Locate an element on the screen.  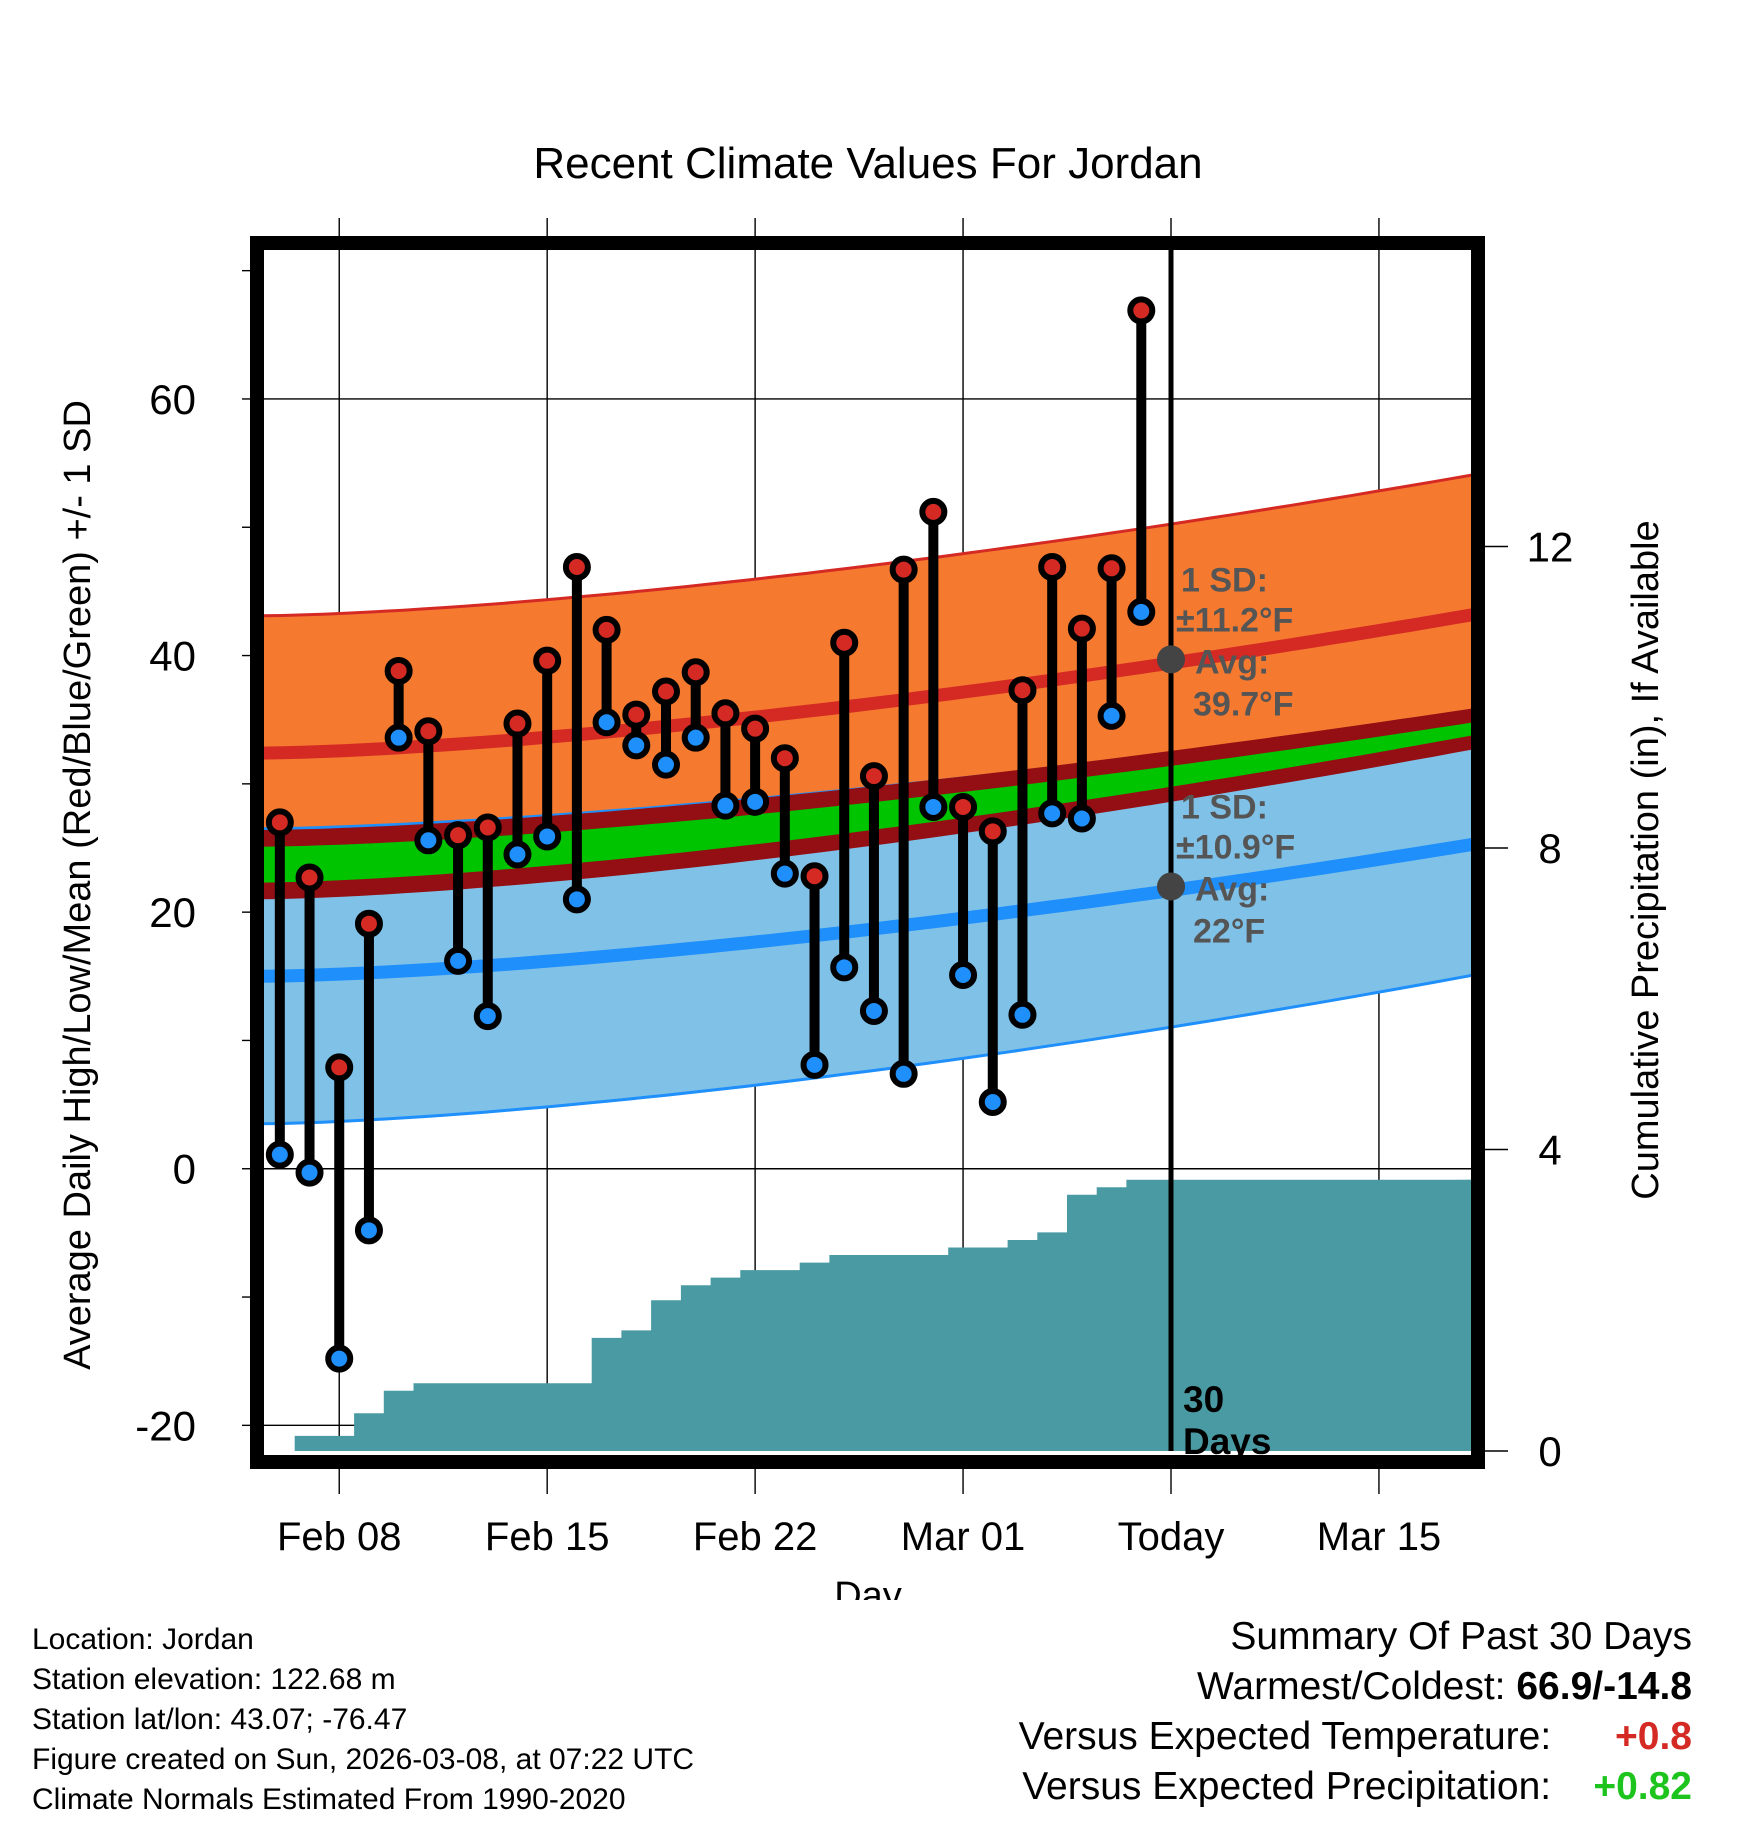
summary-title: Summary Of Past 30 Days is located at coordinates (1461, 1636).